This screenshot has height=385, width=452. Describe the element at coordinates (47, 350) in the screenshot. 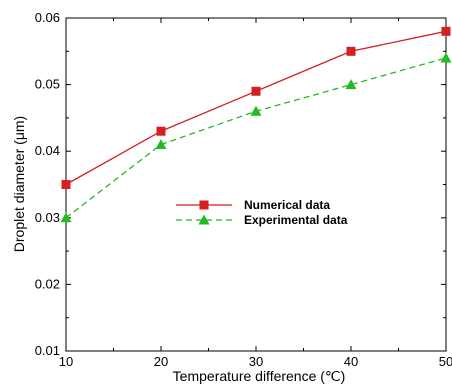

I see `y-tick-label: 0.01` at that location.